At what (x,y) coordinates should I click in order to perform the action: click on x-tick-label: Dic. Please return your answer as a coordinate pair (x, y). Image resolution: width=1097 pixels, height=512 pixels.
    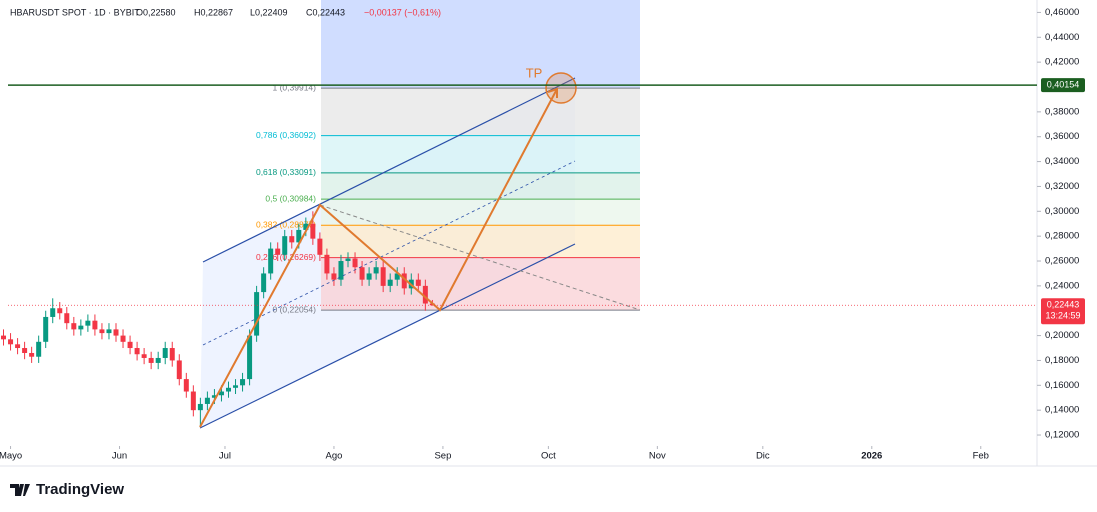
    Looking at the image, I should click on (763, 456).